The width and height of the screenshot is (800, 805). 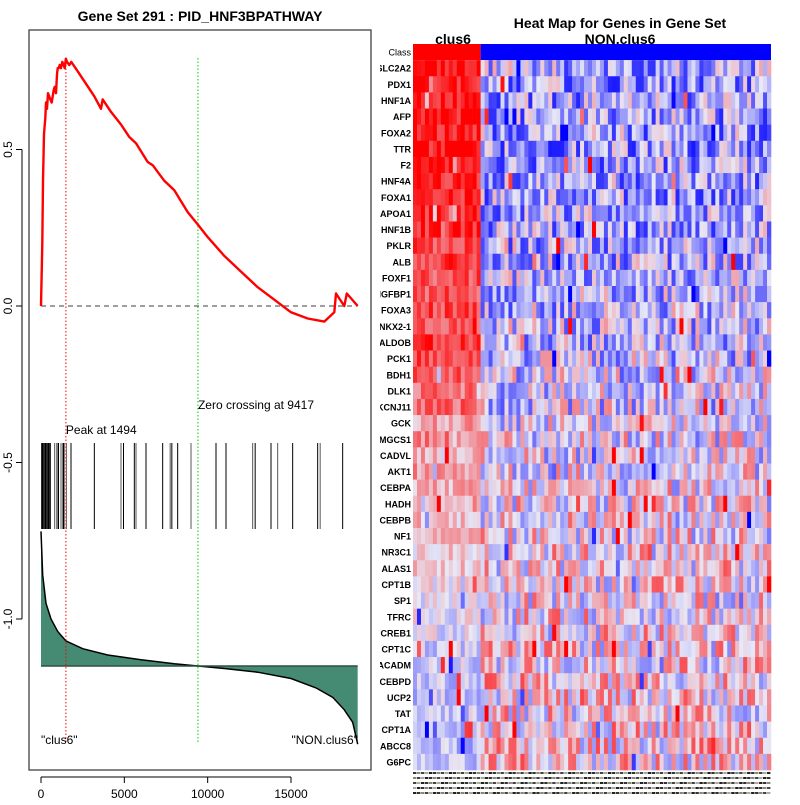 What do you see at coordinates (8, 149) in the screenshot?
I see `y-tick-label: 0.5` at bounding box center [8, 149].